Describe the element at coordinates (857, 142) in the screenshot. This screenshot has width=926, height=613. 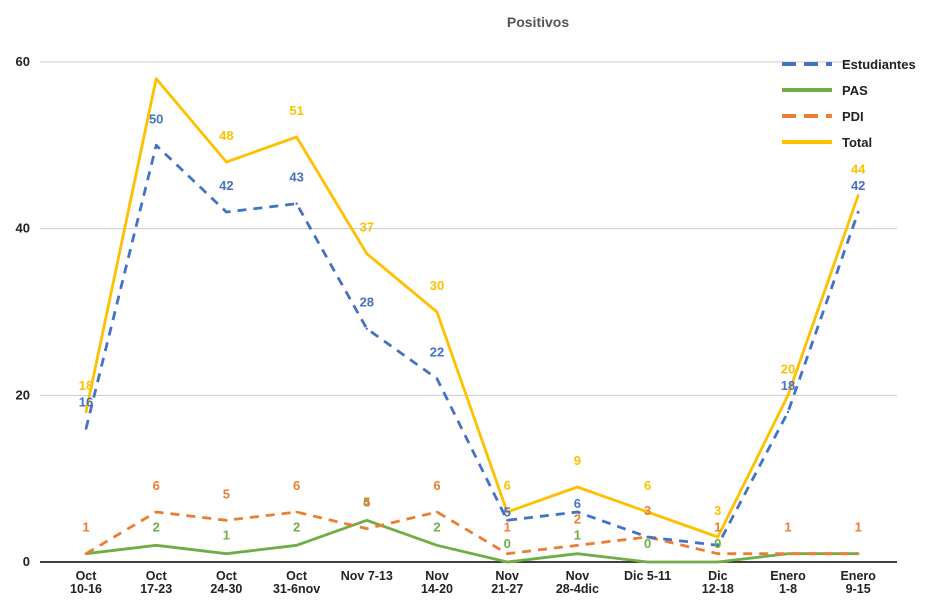
I see `legend-label: Total` at that location.